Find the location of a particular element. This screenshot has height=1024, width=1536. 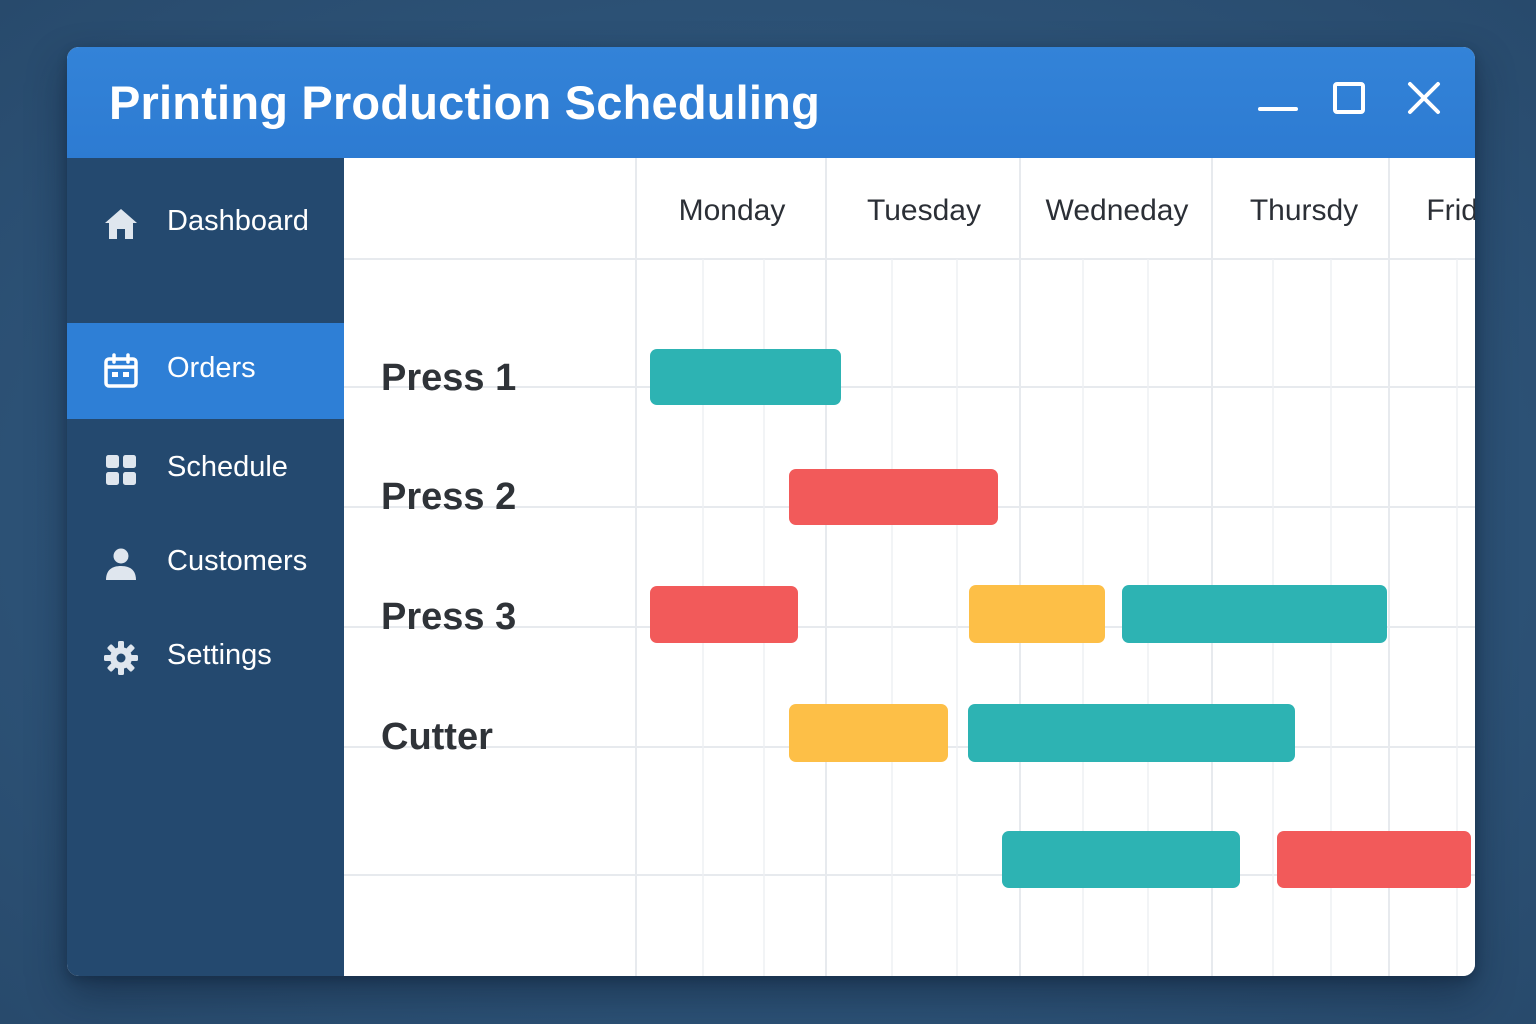

row-label-press-3: Press 3 is located at coordinates (449, 617).